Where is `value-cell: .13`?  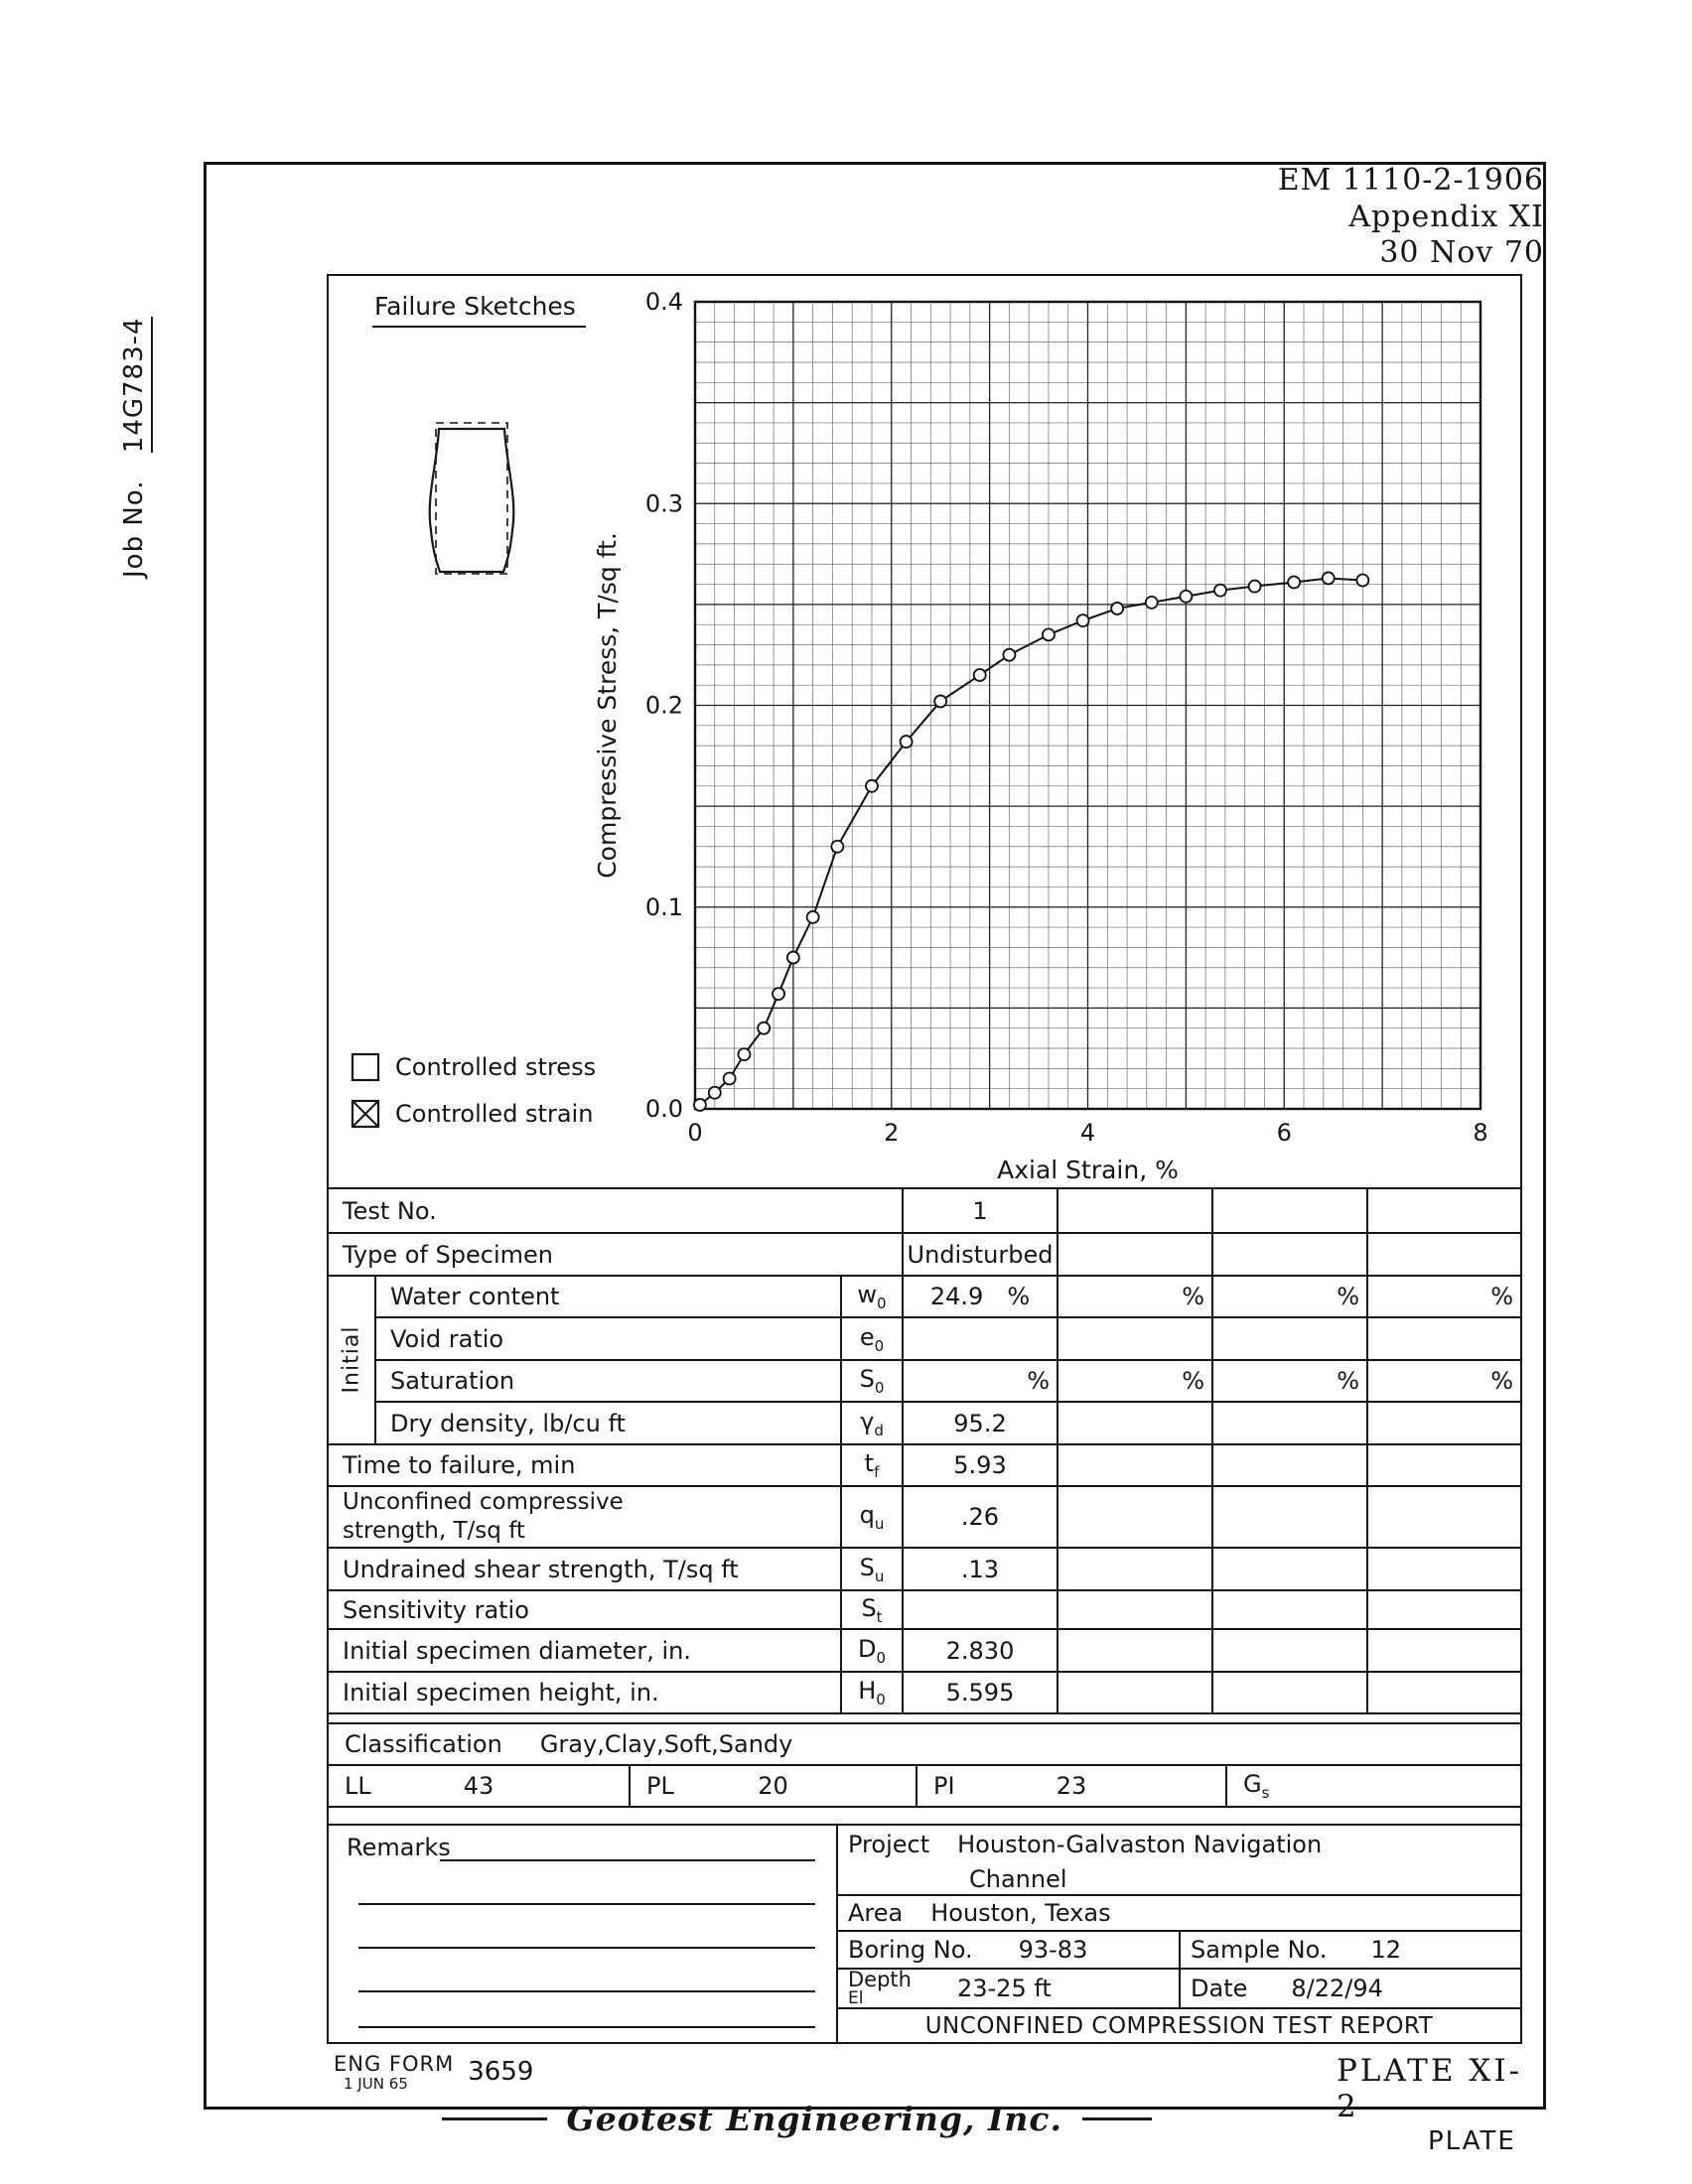
value-cell: .13 is located at coordinates (979, 1568).